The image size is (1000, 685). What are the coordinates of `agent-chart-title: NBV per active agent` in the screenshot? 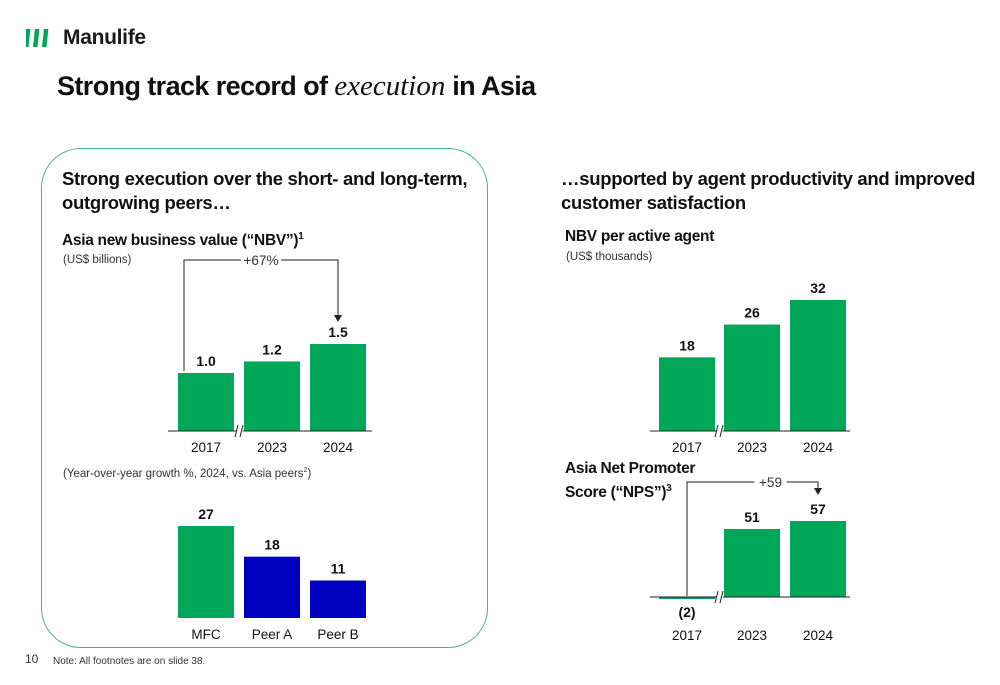 It's located at (640, 236).